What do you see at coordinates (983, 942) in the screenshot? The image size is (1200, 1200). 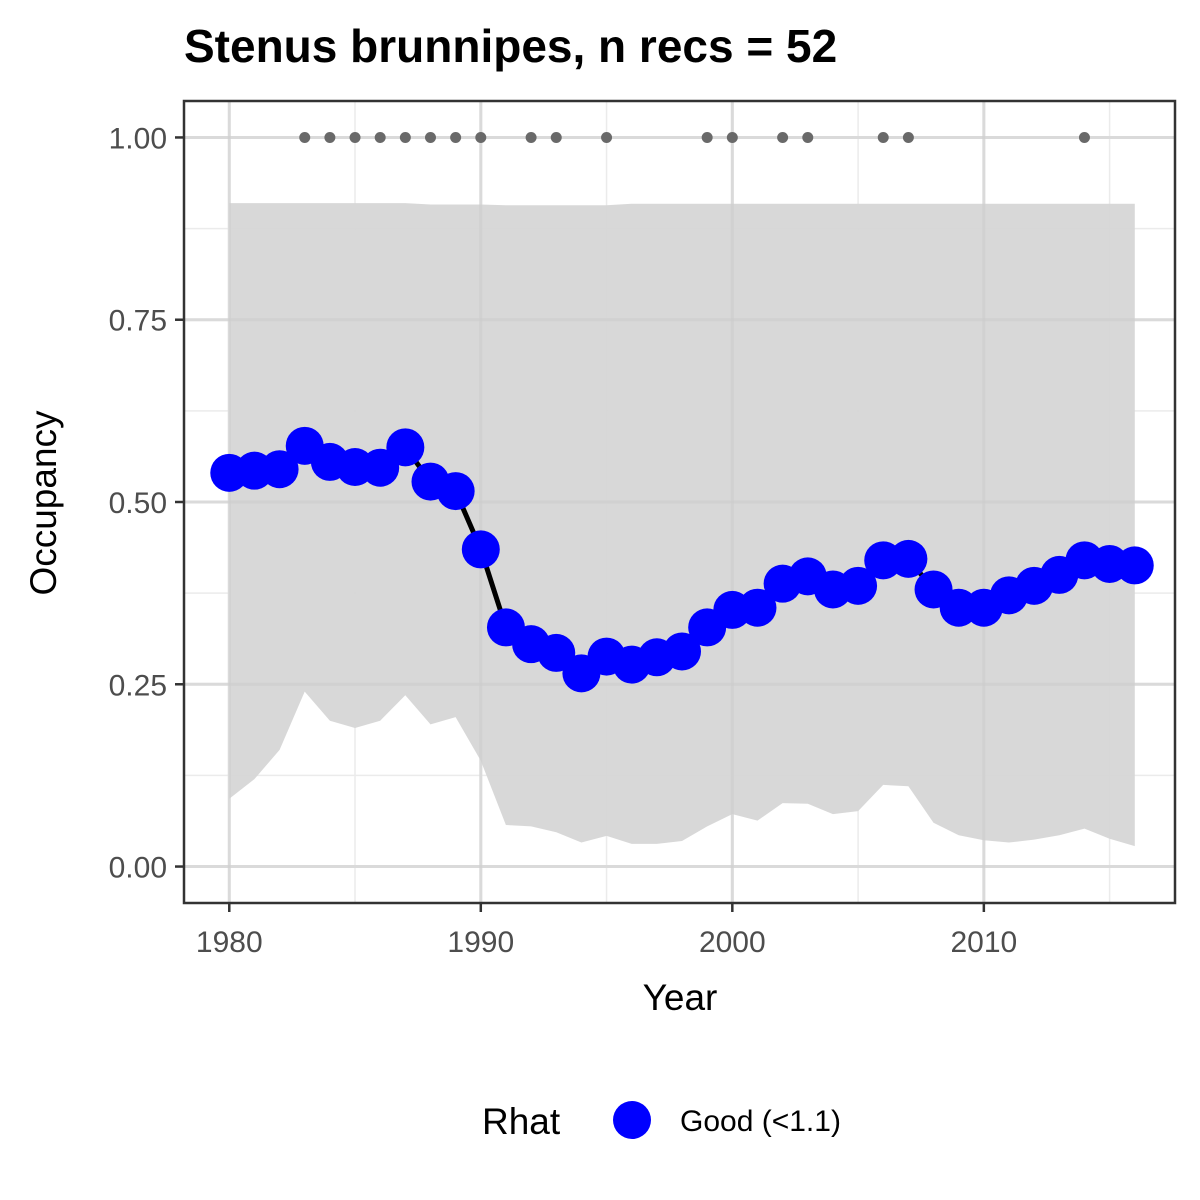 I see `x-tick-label: 2010` at bounding box center [983, 942].